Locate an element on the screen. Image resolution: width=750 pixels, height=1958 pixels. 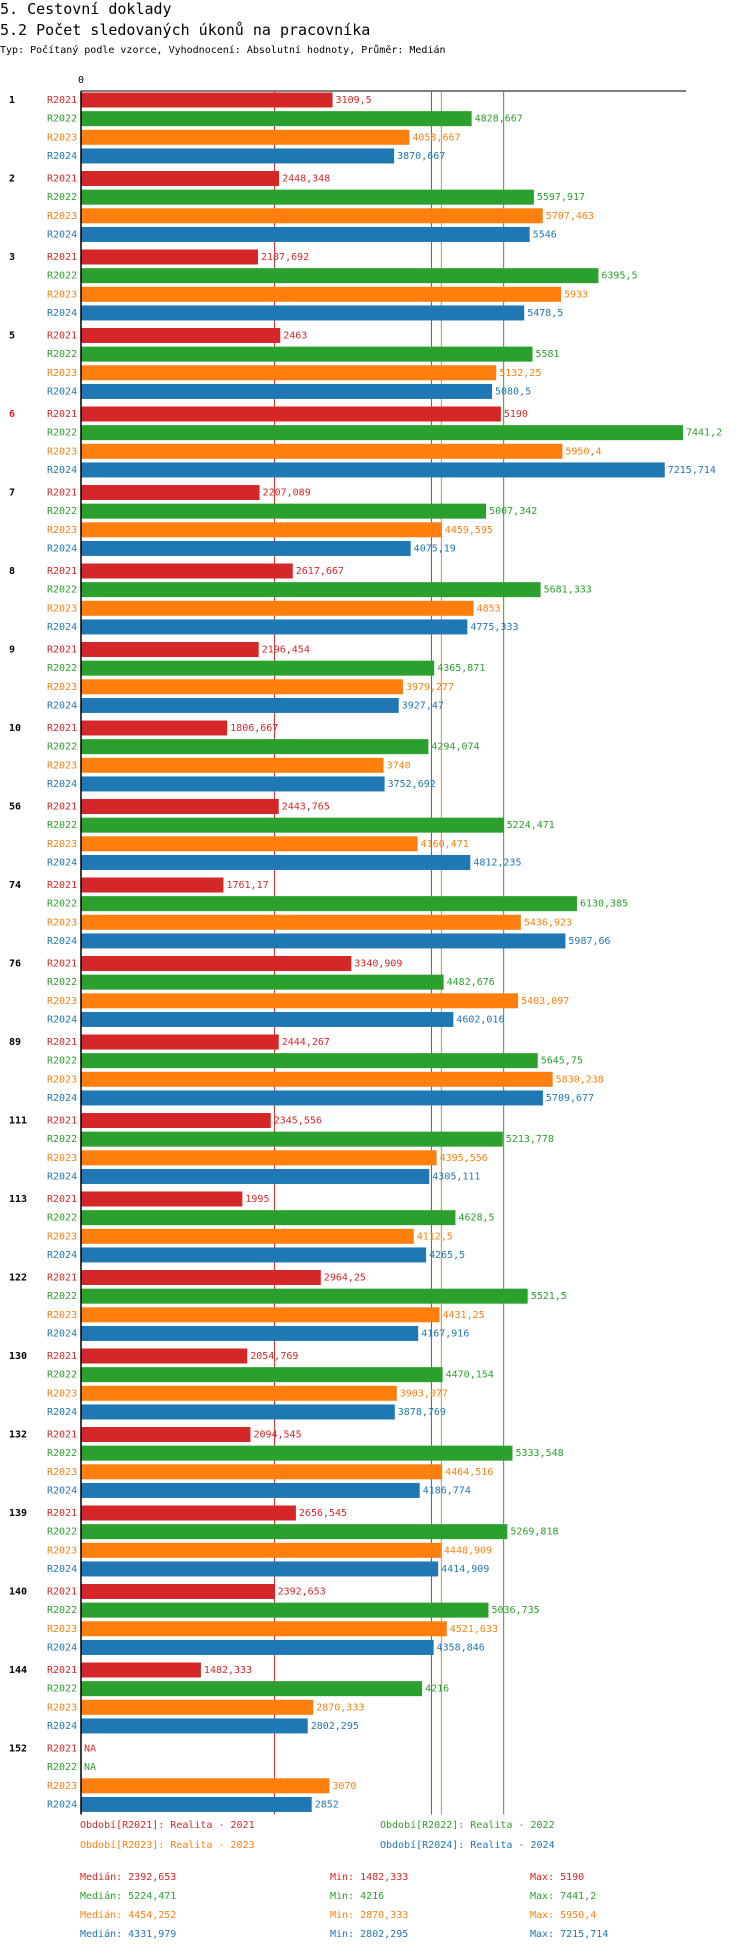
stat-max-r2022: Max: 7441,2 is located at coordinates (563, 1896).